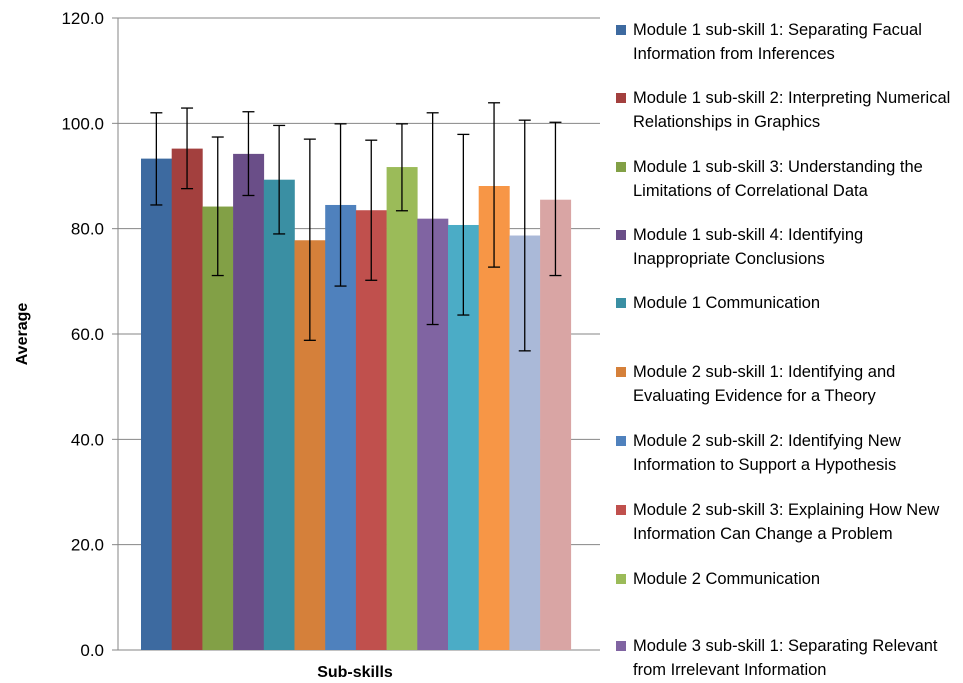  Describe the element at coordinates (82, 123) in the screenshot. I see `y-tick-label: 100.0` at that location.